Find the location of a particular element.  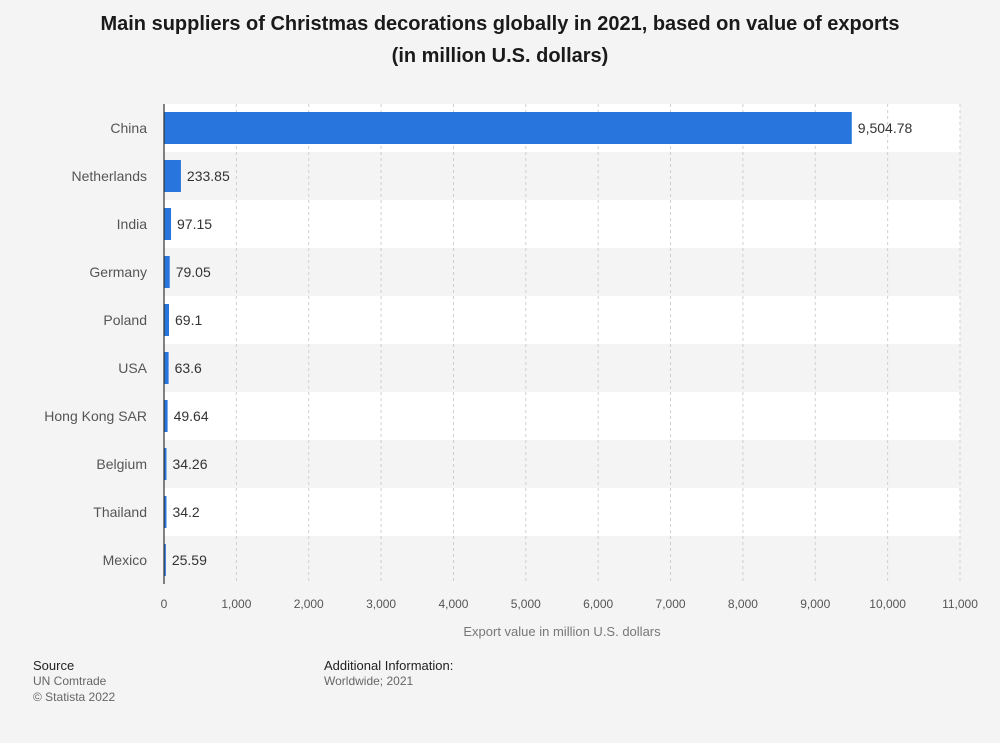

category-label: India is located at coordinates (132, 224).